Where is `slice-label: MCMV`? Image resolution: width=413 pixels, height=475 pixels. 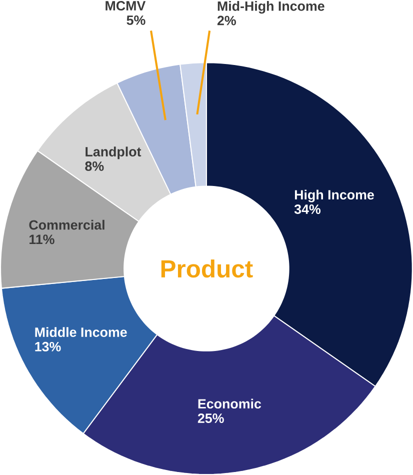 slice-label: MCMV is located at coordinates (126, 6).